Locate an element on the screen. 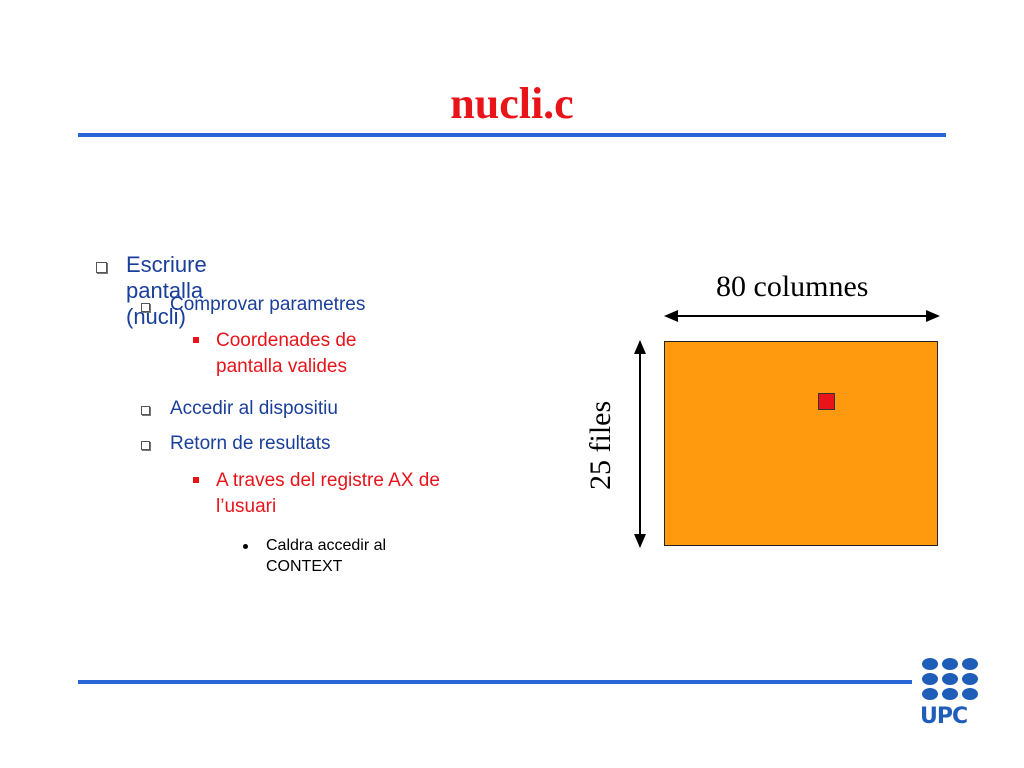 This screenshot has width=1024, height=768. bullet-accedir-dispositiu: Accedir al dispositiu is located at coordinates (254, 408).